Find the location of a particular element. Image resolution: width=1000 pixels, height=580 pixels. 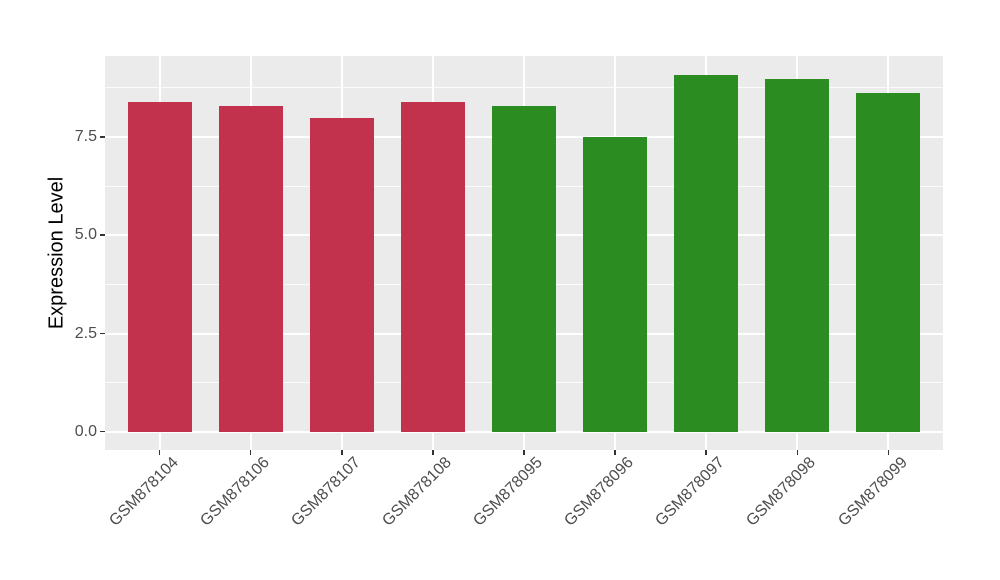

bar-GSM878099 is located at coordinates (888, 262).